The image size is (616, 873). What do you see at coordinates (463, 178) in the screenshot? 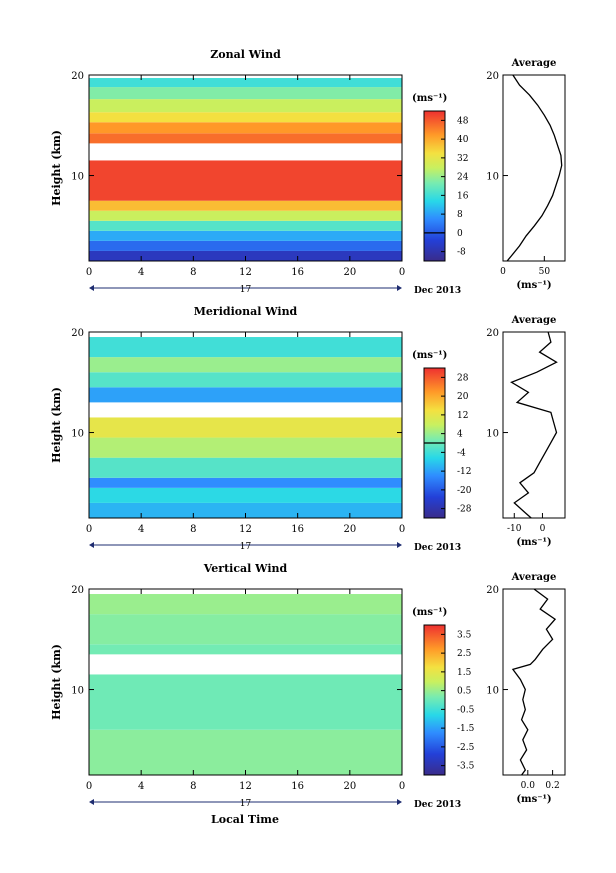
I see `colorbar-tick-label: 24` at bounding box center [463, 178].